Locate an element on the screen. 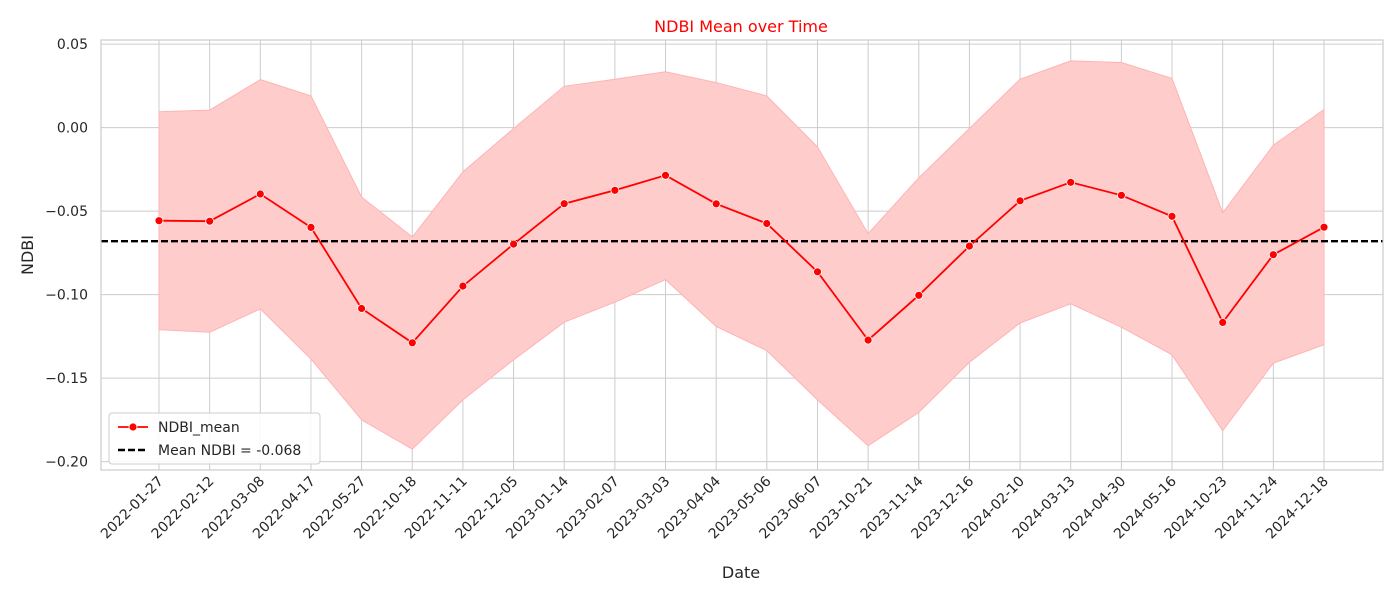 The height and width of the screenshot is (600, 1400). y-tick-label: 0.00 is located at coordinates (72, 129).